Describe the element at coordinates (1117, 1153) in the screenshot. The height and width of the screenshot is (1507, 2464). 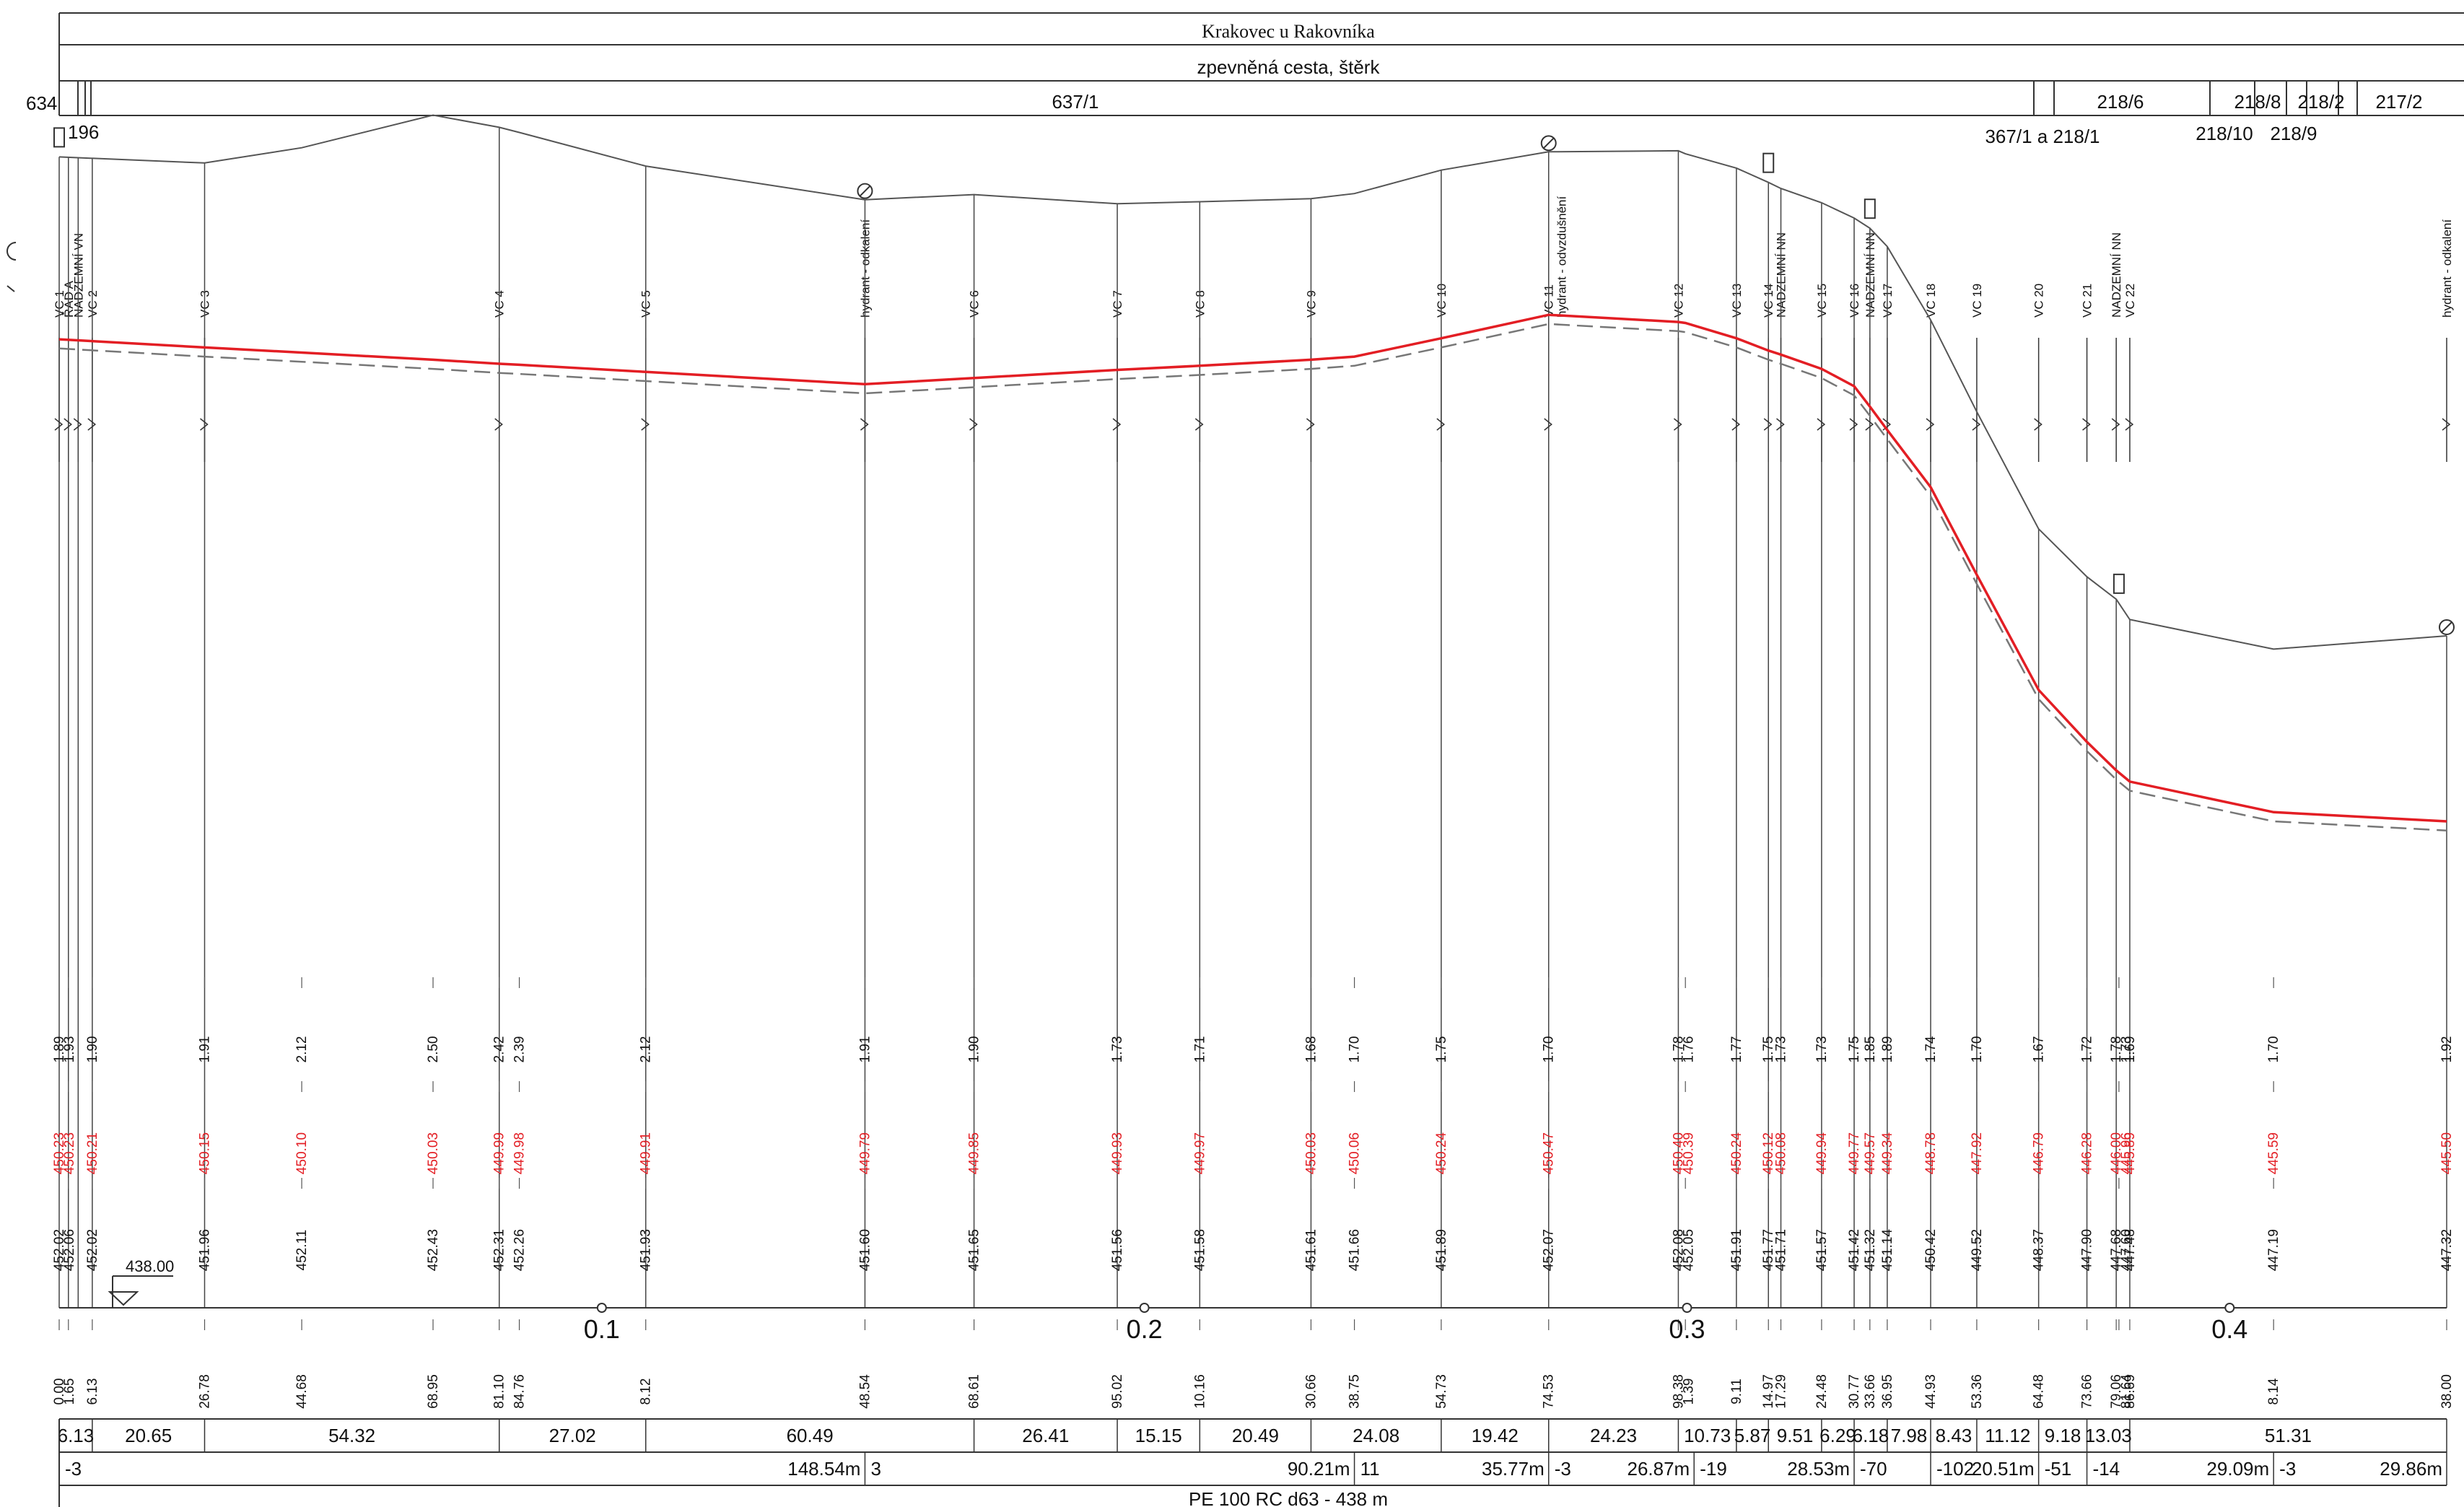
I see `pipe-level-value: 449.93` at that location.